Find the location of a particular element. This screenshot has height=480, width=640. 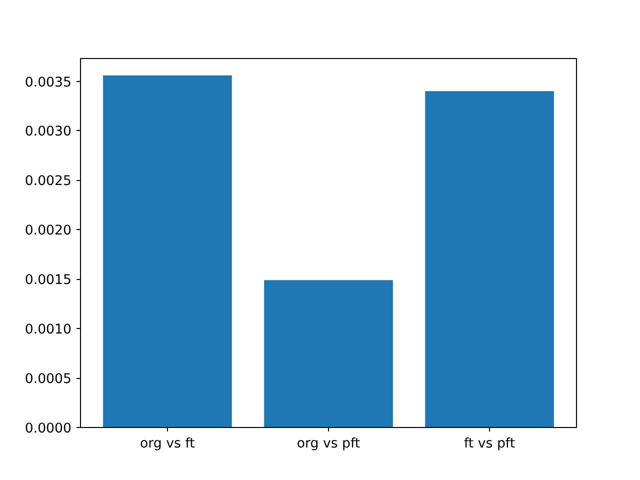

y-tick-label: 0.0015 is located at coordinates (48, 280).